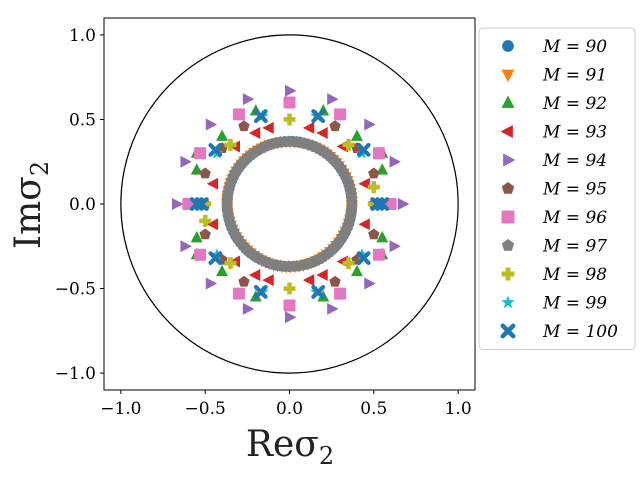  What do you see at coordinates (205, 409) in the screenshot?
I see `x-tick-label: −0.5` at bounding box center [205, 409].